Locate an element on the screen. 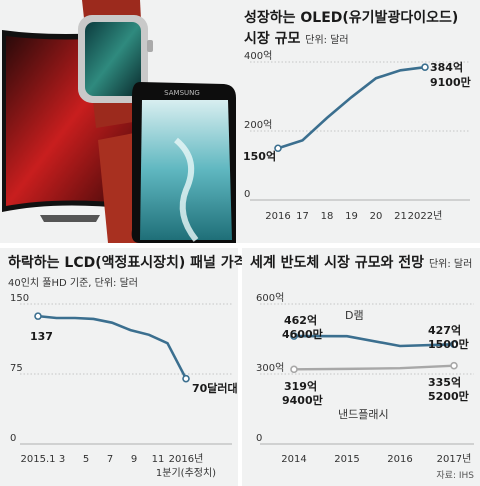  oled-xtick-label: 21 is located at coordinates (400, 216).